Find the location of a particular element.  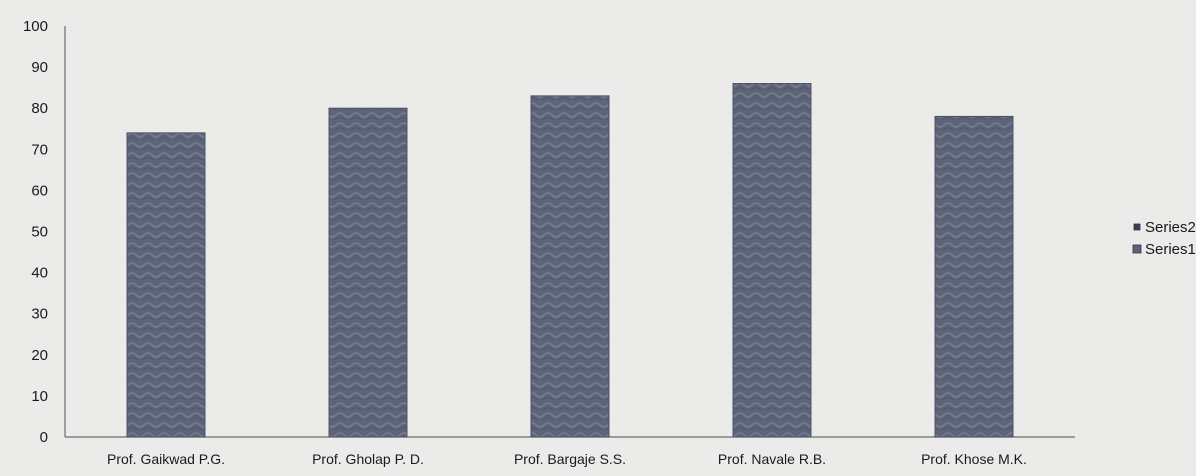

legend-label: Series1 is located at coordinates (1170, 249).